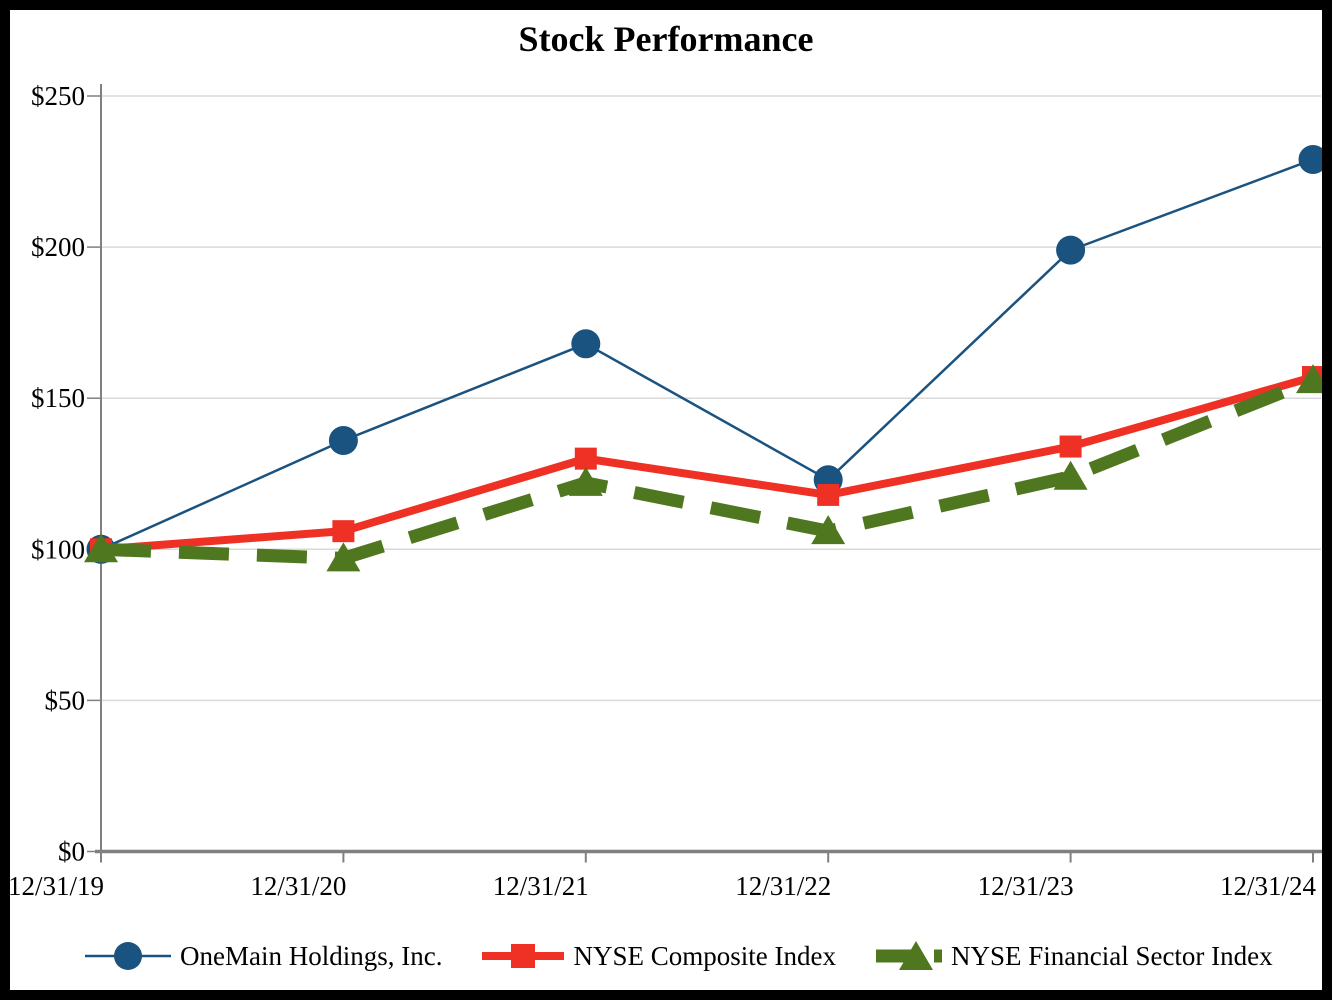 Image resolution: width=1332 pixels, height=1000 pixels. What do you see at coordinates (57, 886) in the screenshot?
I see `x-tick-label: 12/31/19` at bounding box center [57, 886].